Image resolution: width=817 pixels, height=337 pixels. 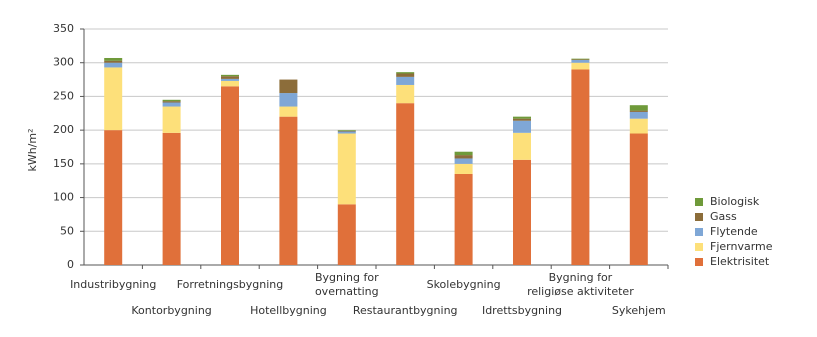 What do you see at coordinates (740, 261) in the screenshot?
I see `legend-label: Elektrisitet` at bounding box center [740, 261].